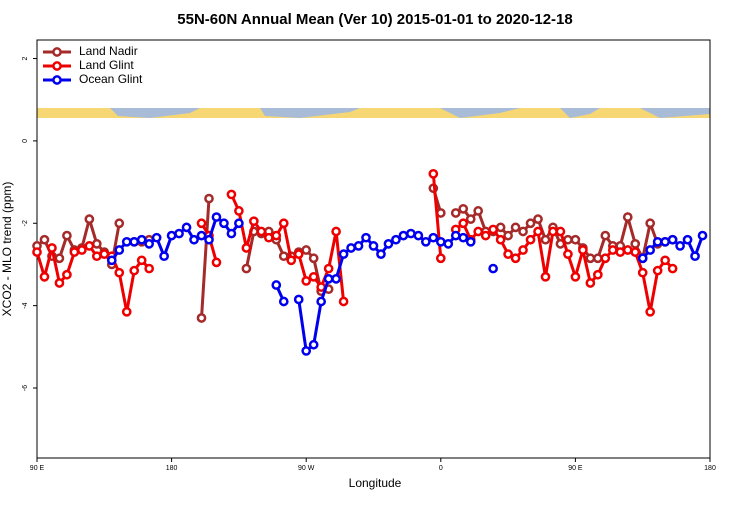  I want to click on x-axis-label: Longitude, so click(375, 483).